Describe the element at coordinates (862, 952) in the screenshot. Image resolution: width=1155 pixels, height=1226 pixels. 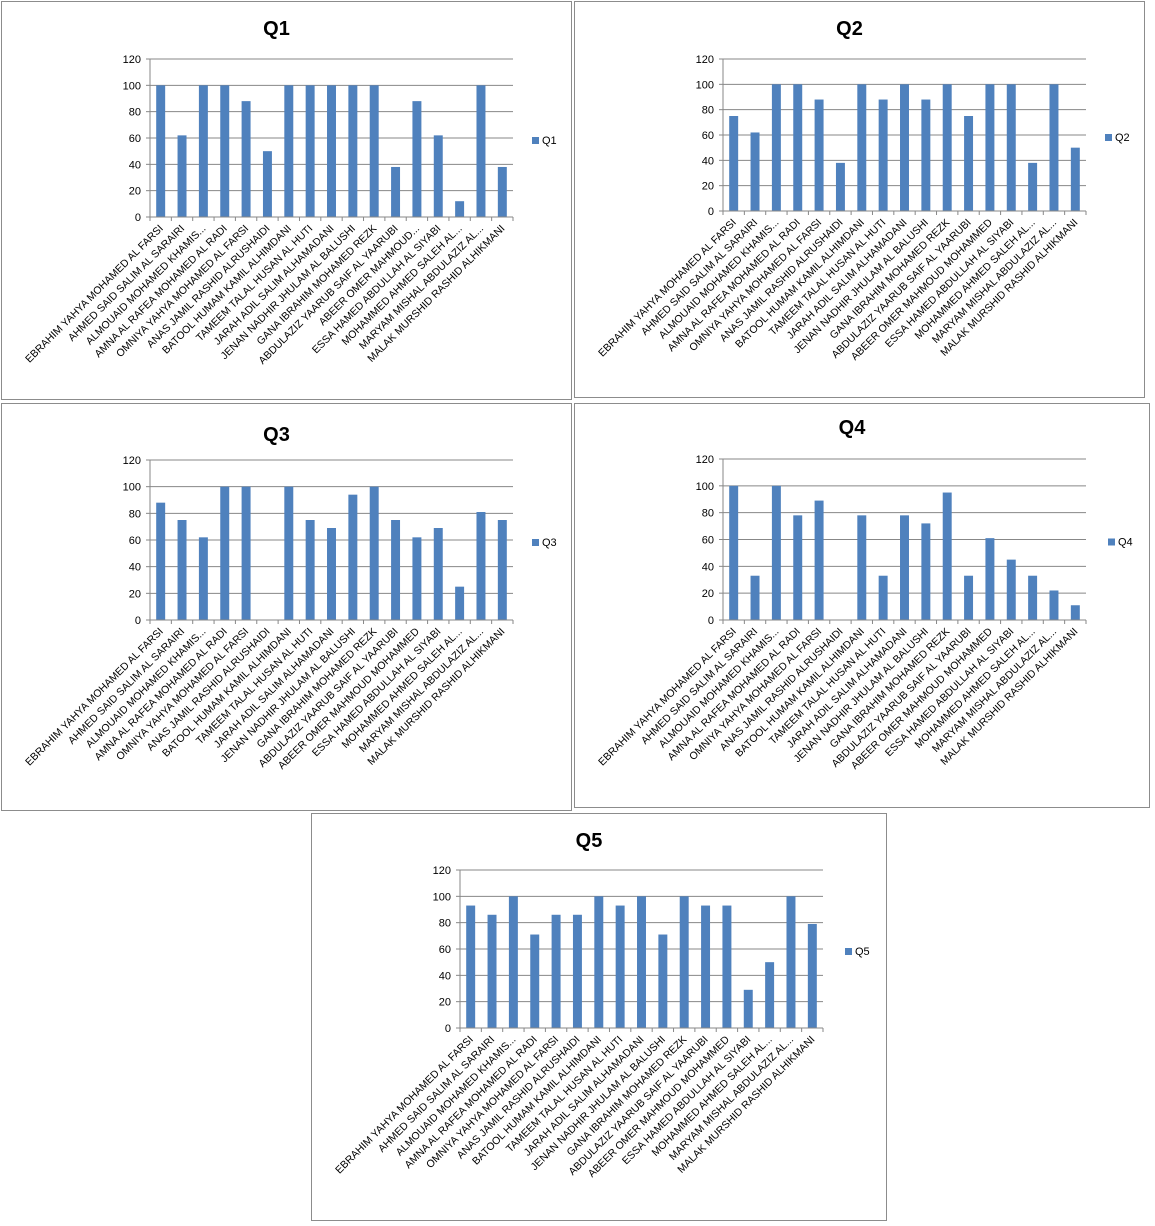
I see `legend-label: Q5` at that location.